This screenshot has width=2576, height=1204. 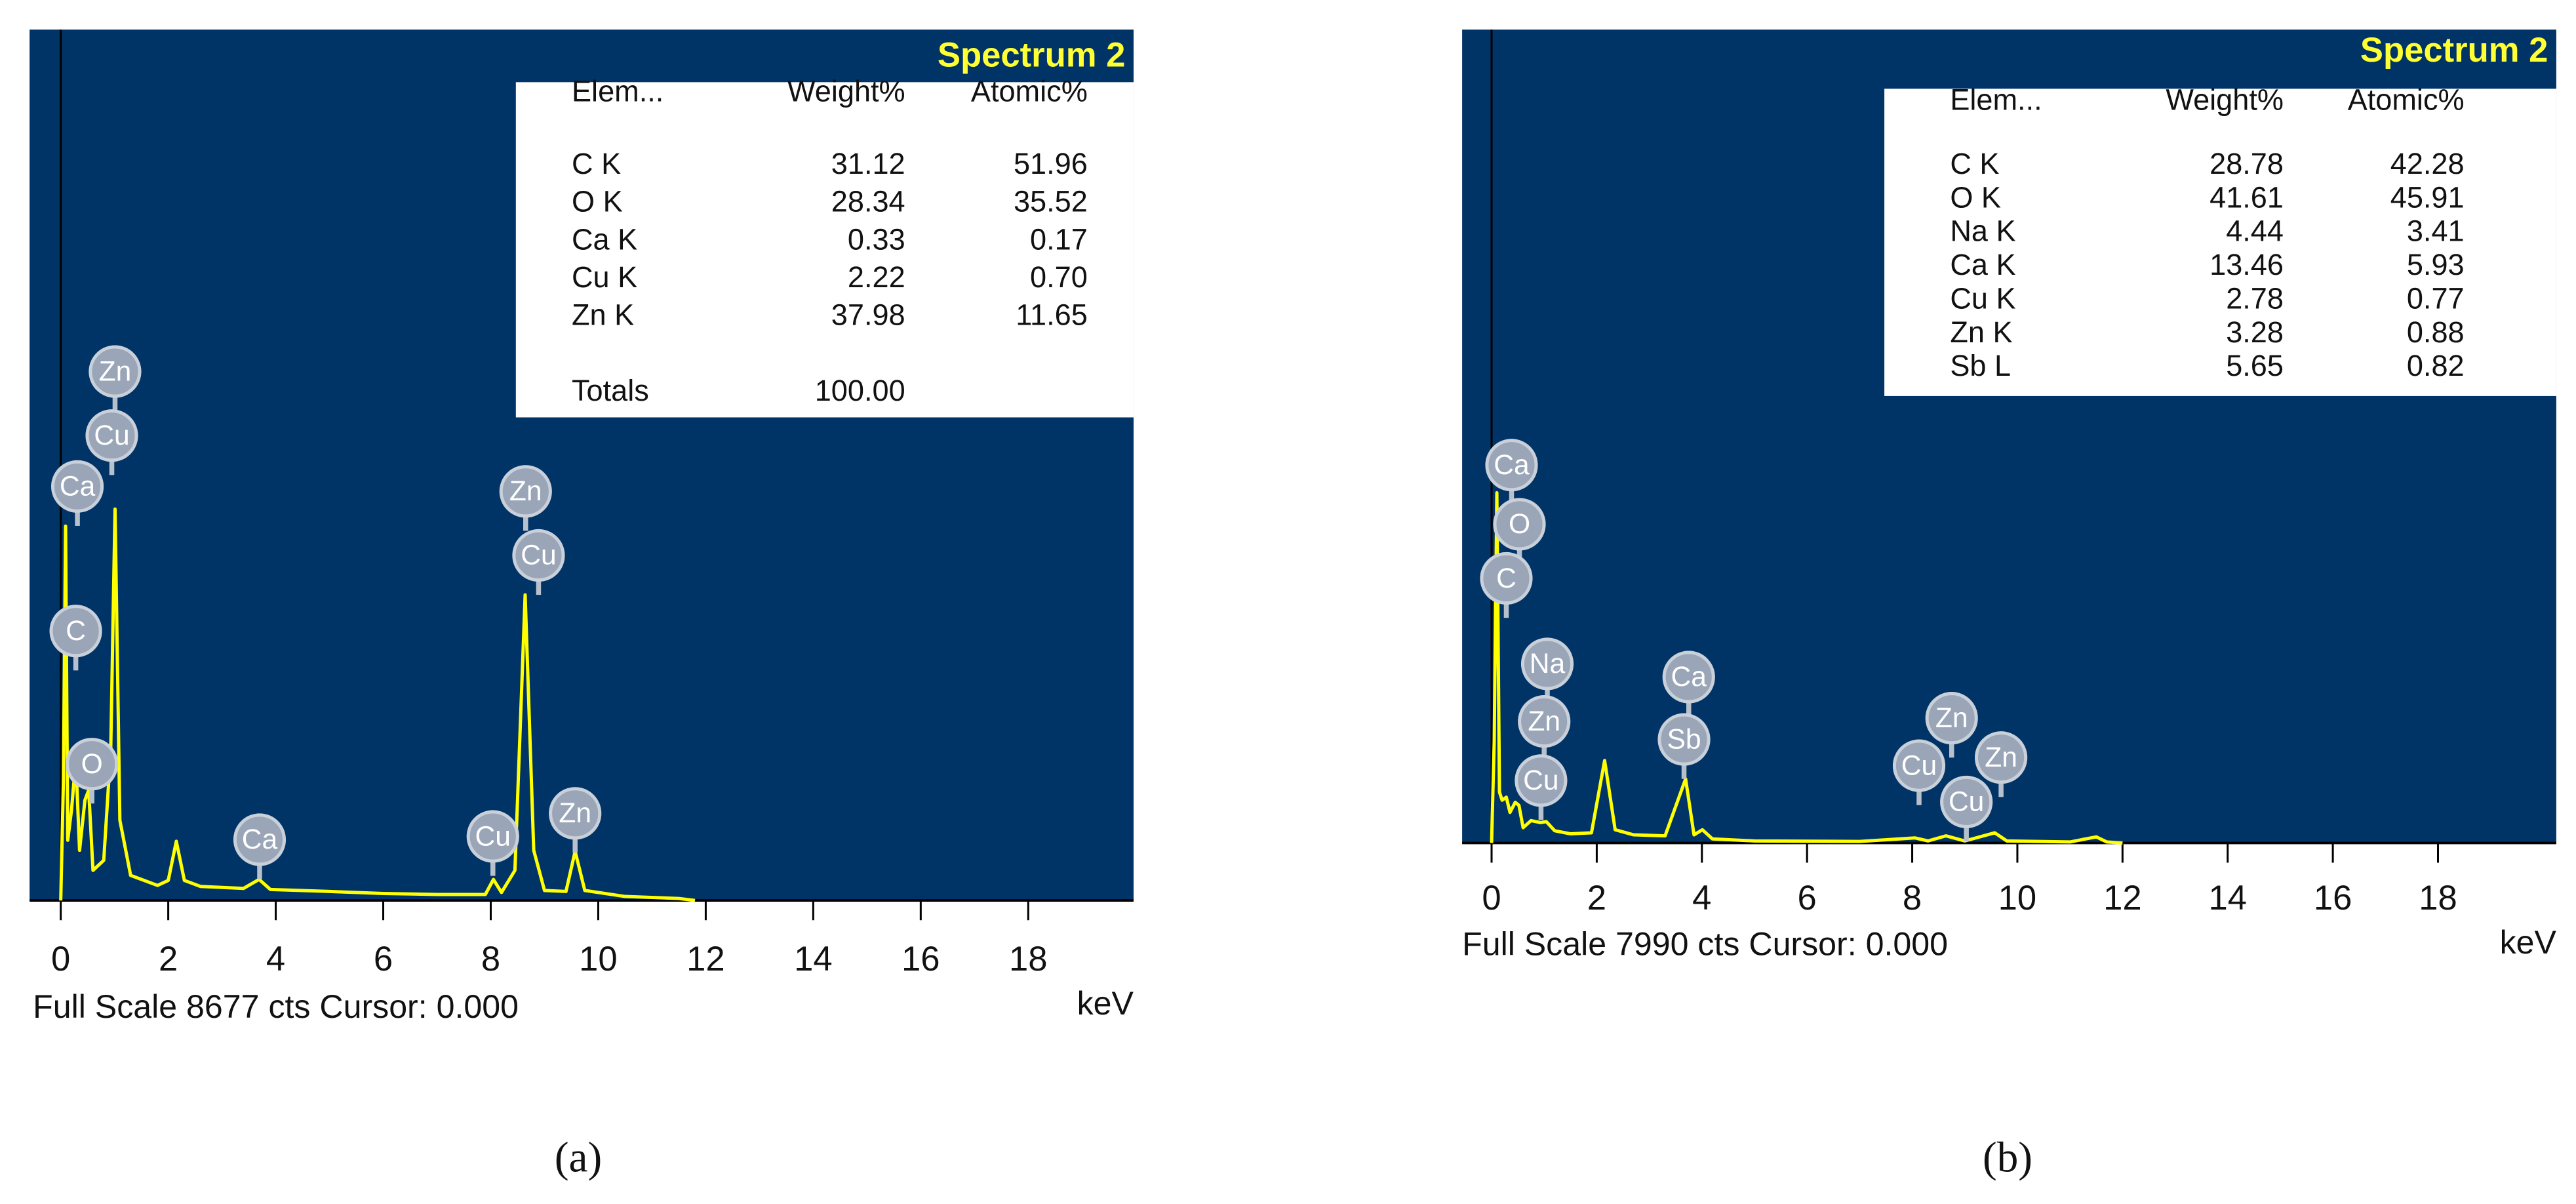 What do you see at coordinates (868, 315) in the screenshot?
I see `table-cell: 37.98` at bounding box center [868, 315].